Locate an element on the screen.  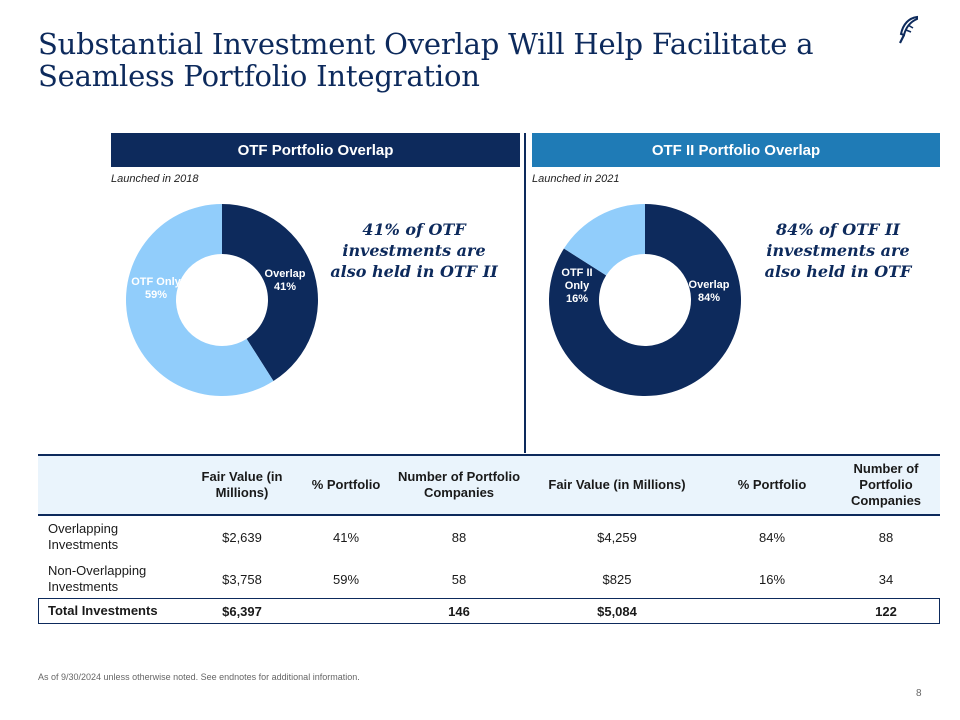
otf-fair-value-cell: $2,639 is located at coordinates (242, 537).